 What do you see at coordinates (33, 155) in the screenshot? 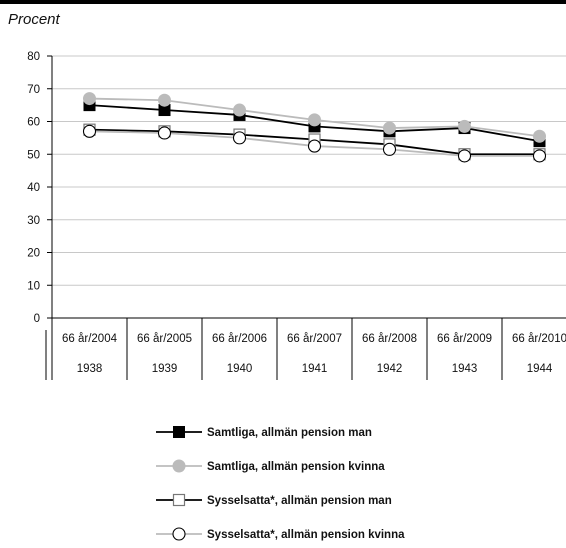
I see `y-tick-label: 50` at bounding box center [33, 155].